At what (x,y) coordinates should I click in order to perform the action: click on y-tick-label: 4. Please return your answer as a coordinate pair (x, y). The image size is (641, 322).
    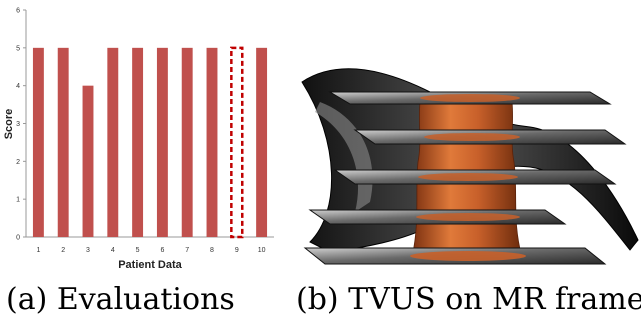
    Looking at the image, I should click on (18, 86).